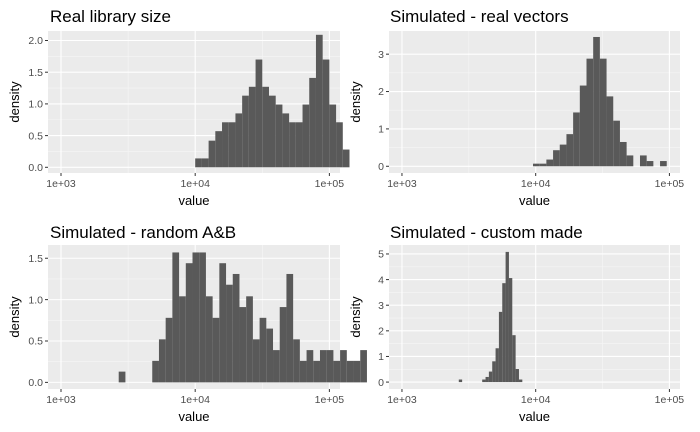  I want to click on panel-title: Real library size, so click(110, 16).